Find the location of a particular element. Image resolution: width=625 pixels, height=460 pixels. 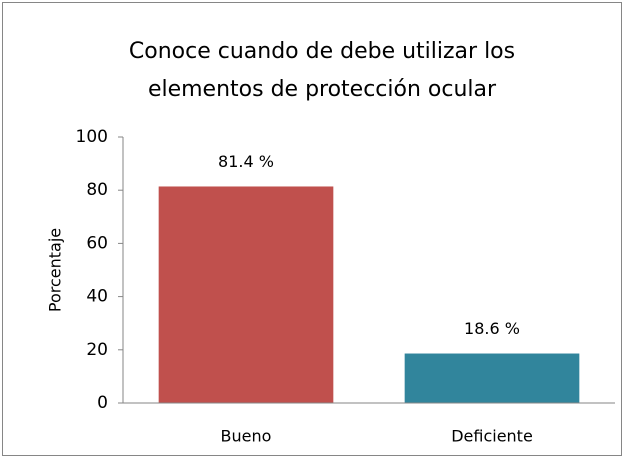

x-tick-label: Bueno is located at coordinates (246, 436).